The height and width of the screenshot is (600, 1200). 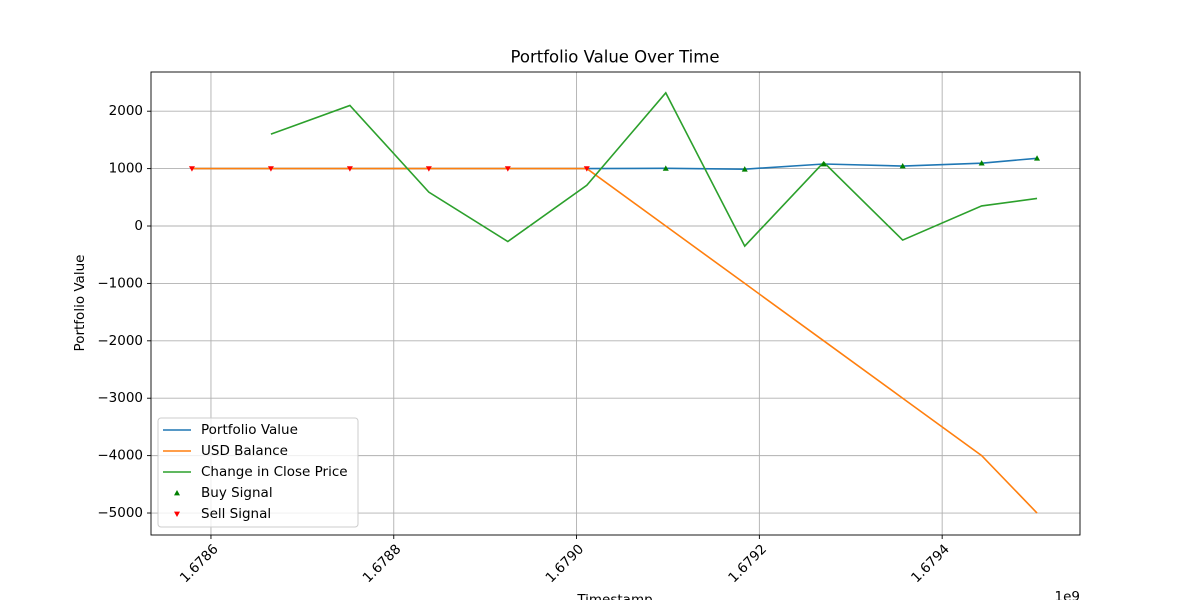 What do you see at coordinates (237, 493) in the screenshot?
I see `legend-label: Buy Signal` at bounding box center [237, 493].